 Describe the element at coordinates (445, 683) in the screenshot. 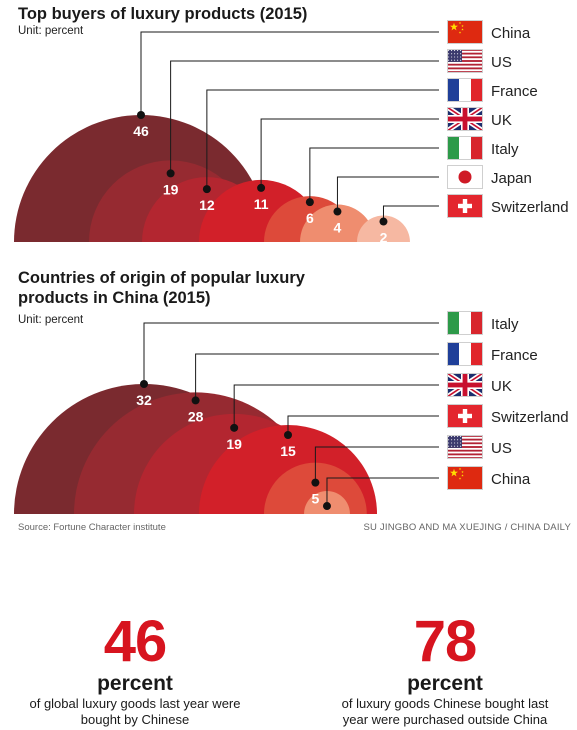

I see `stat-right-unit: percent` at that location.